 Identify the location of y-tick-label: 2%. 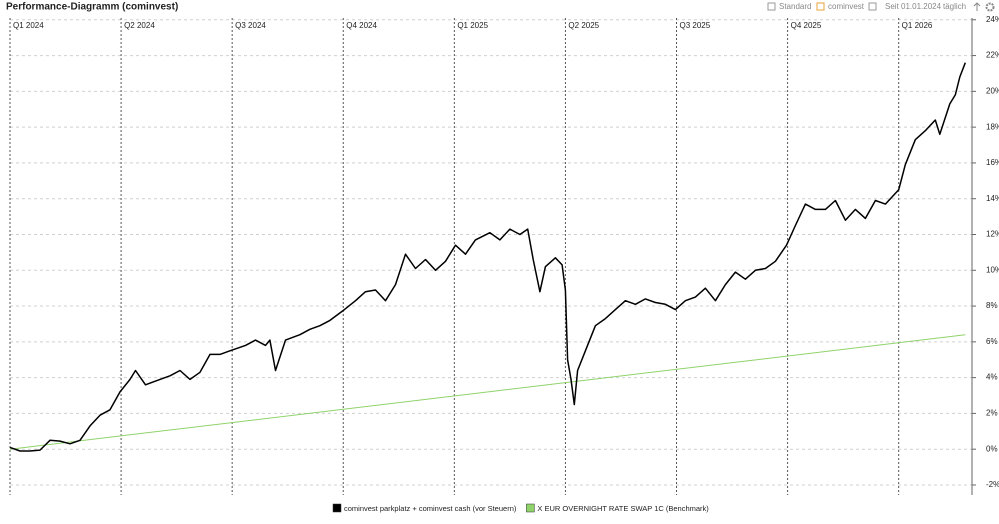
(992, 413).